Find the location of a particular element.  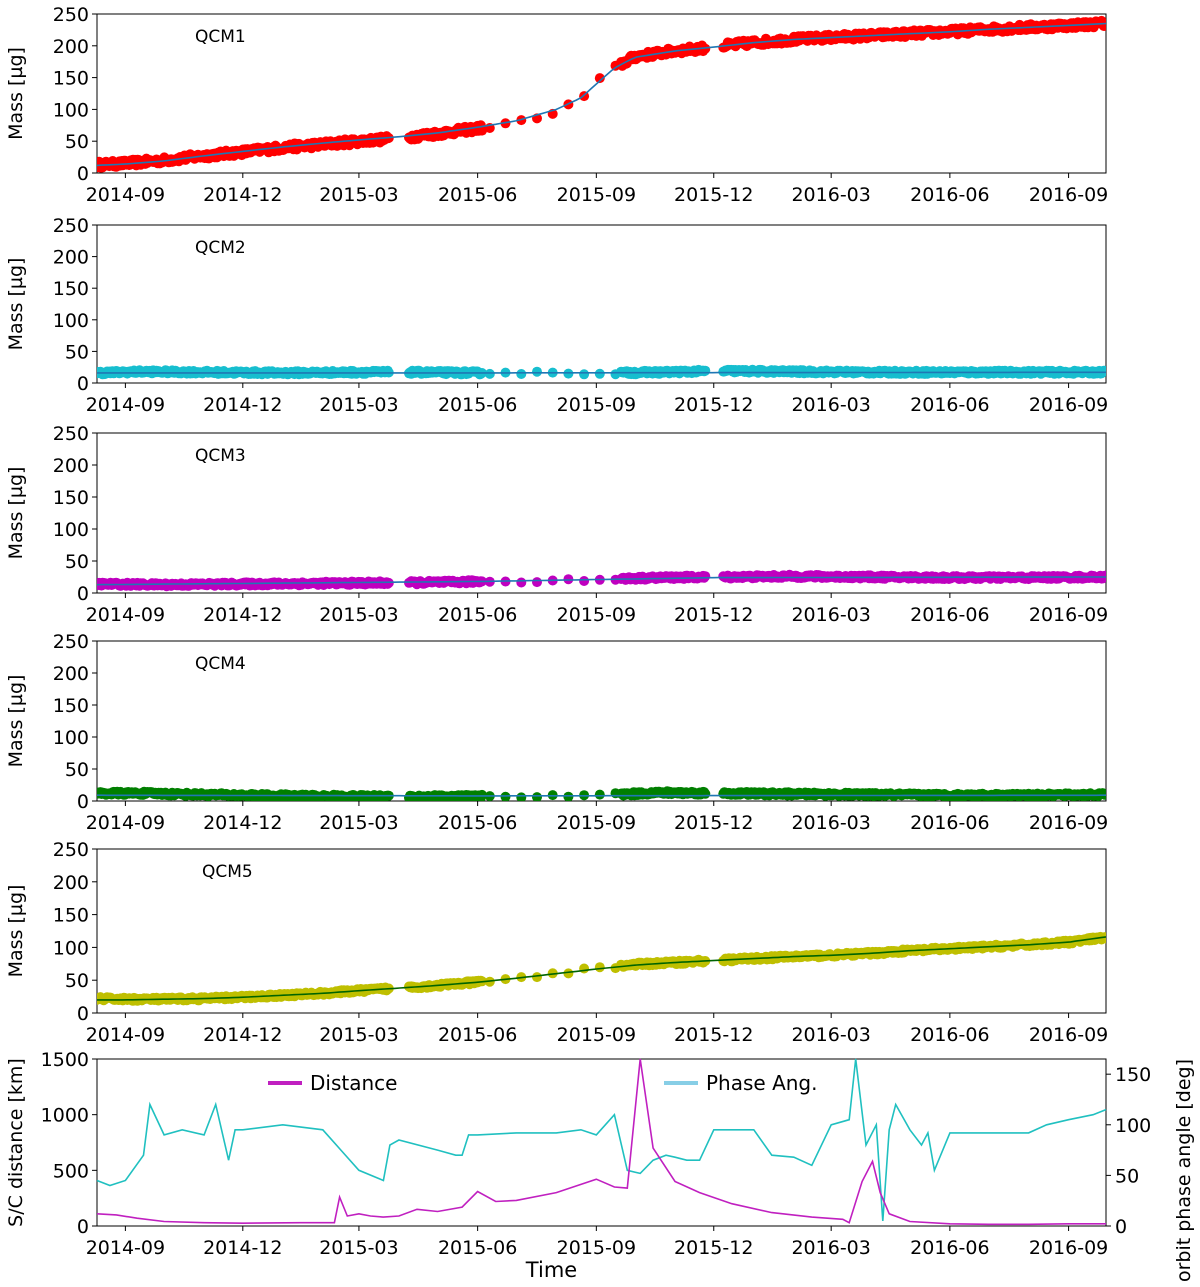

y-tick-label: 1000 is located at coordinates (65, 1116).